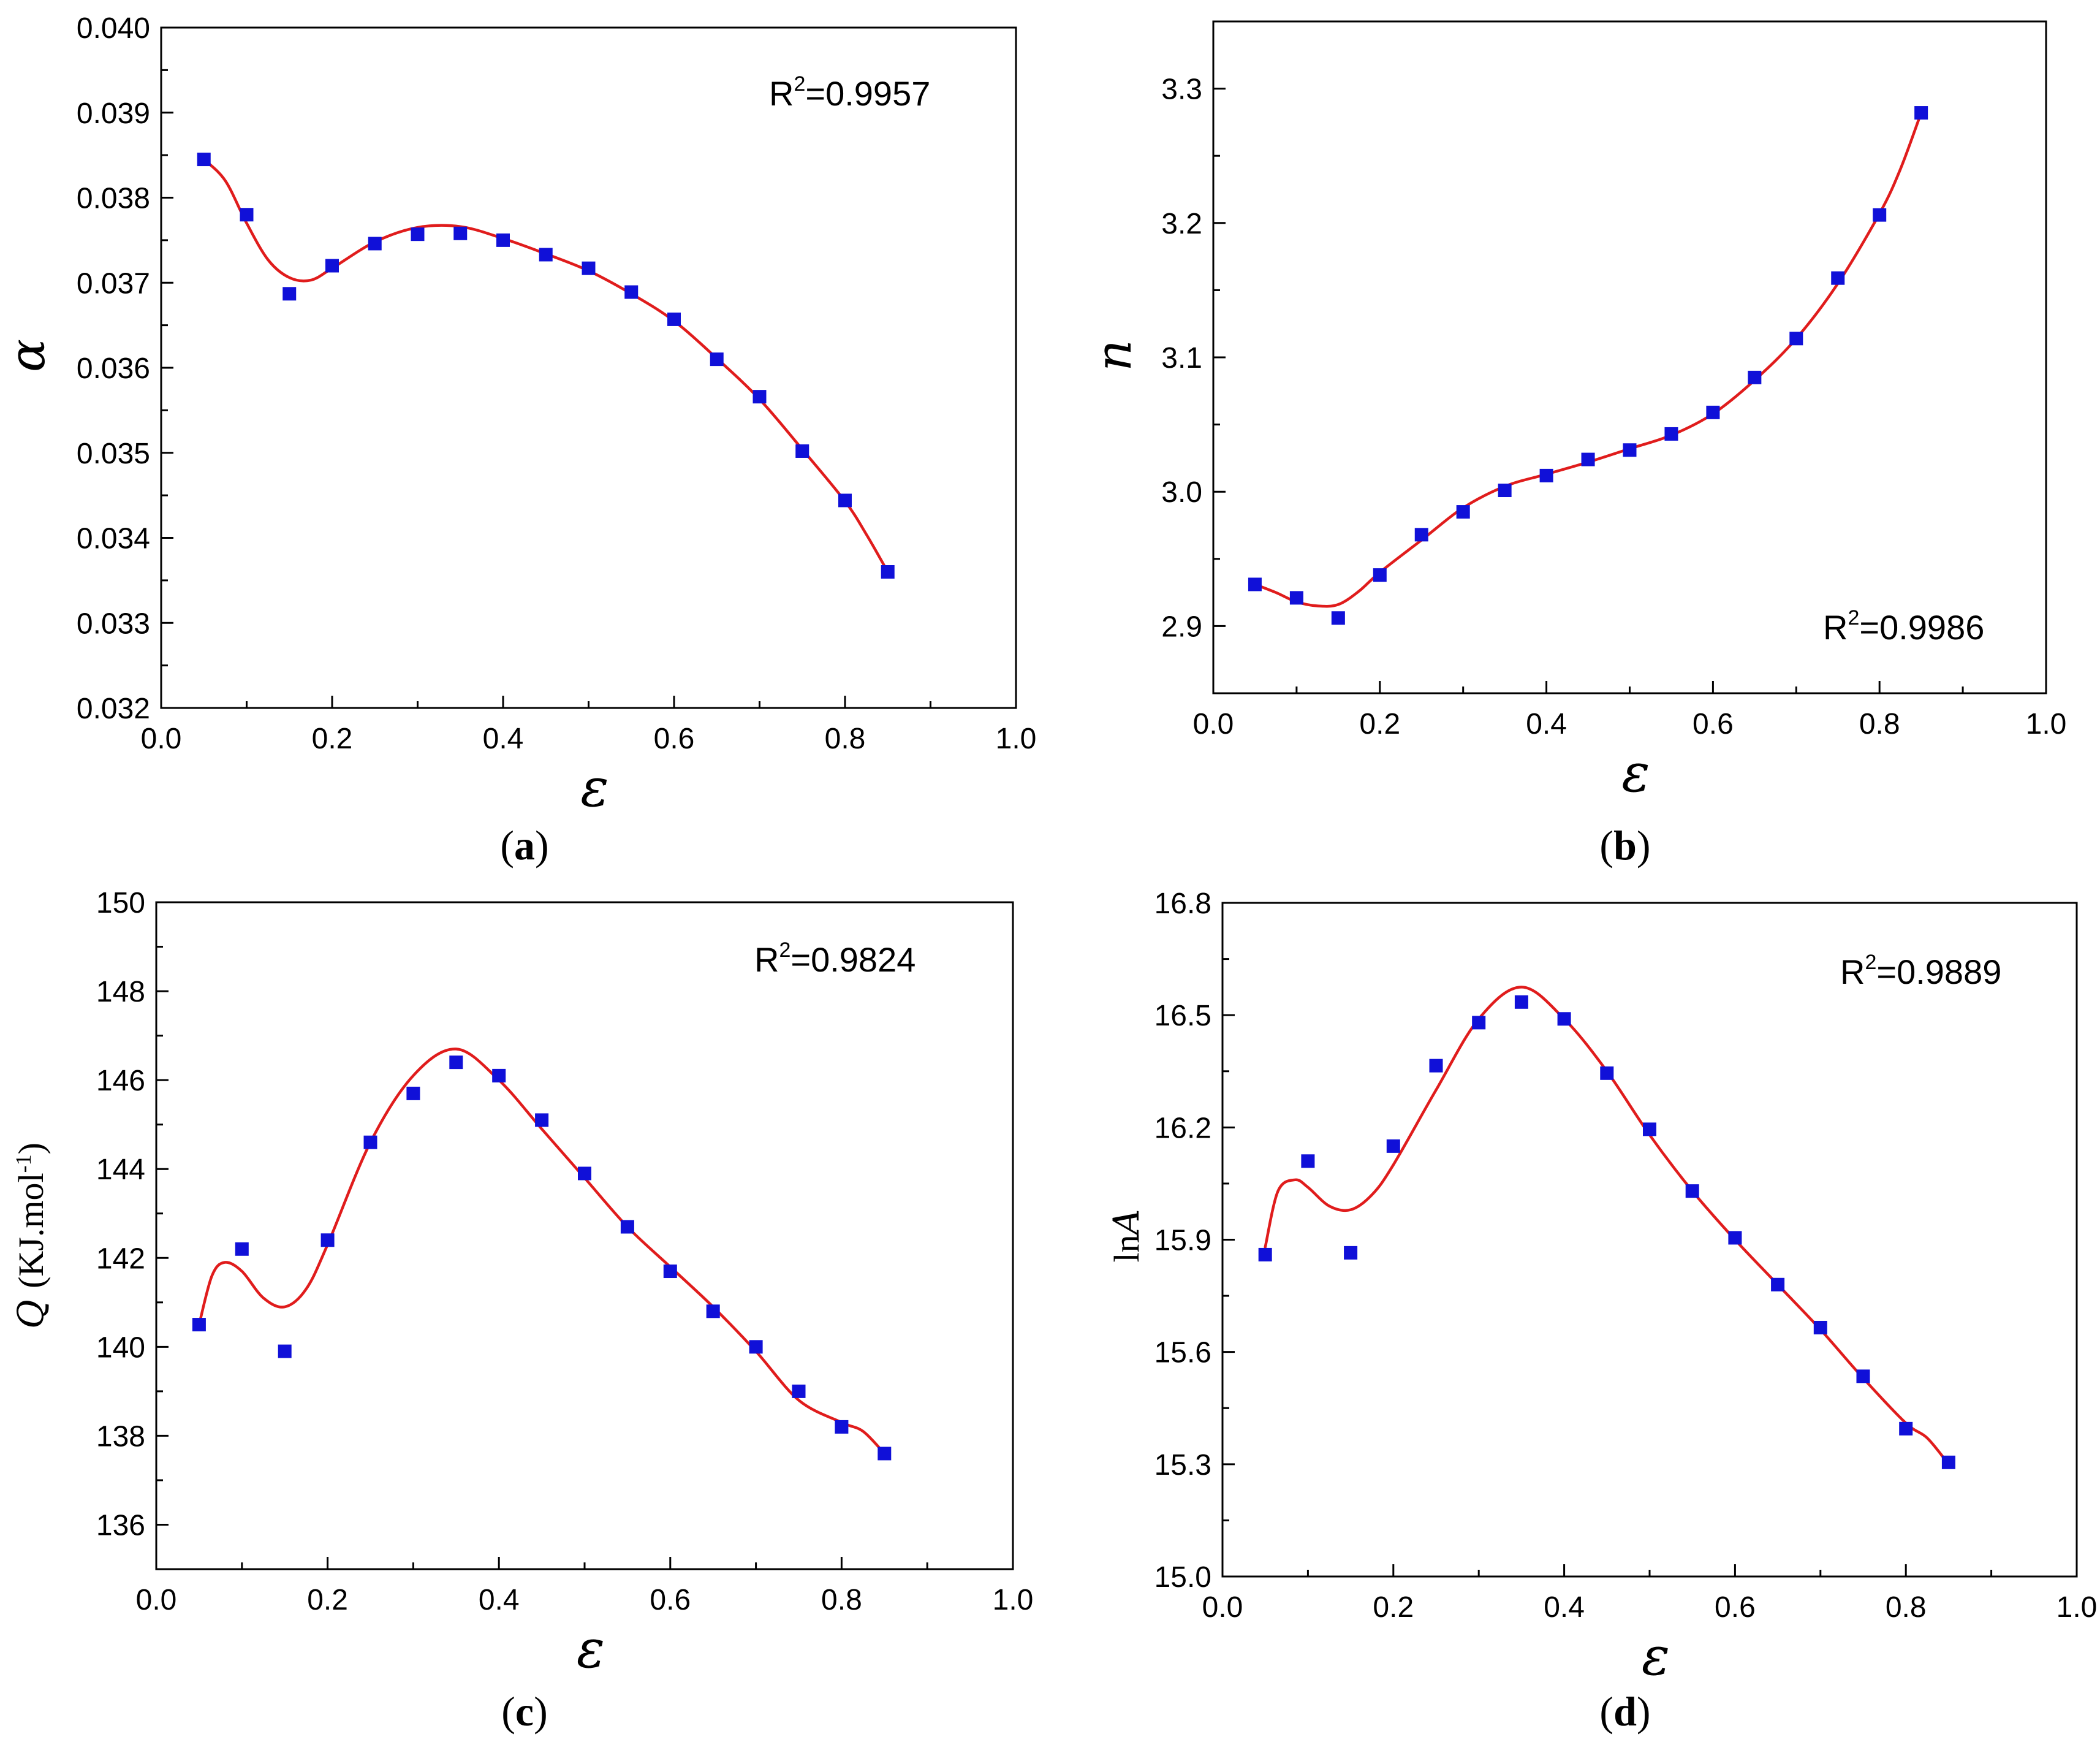  What do you see at coordinates (1181, 626) in the screenshot?
I see `y-tick-label: 2.9` at bounding box center [1181, 626].